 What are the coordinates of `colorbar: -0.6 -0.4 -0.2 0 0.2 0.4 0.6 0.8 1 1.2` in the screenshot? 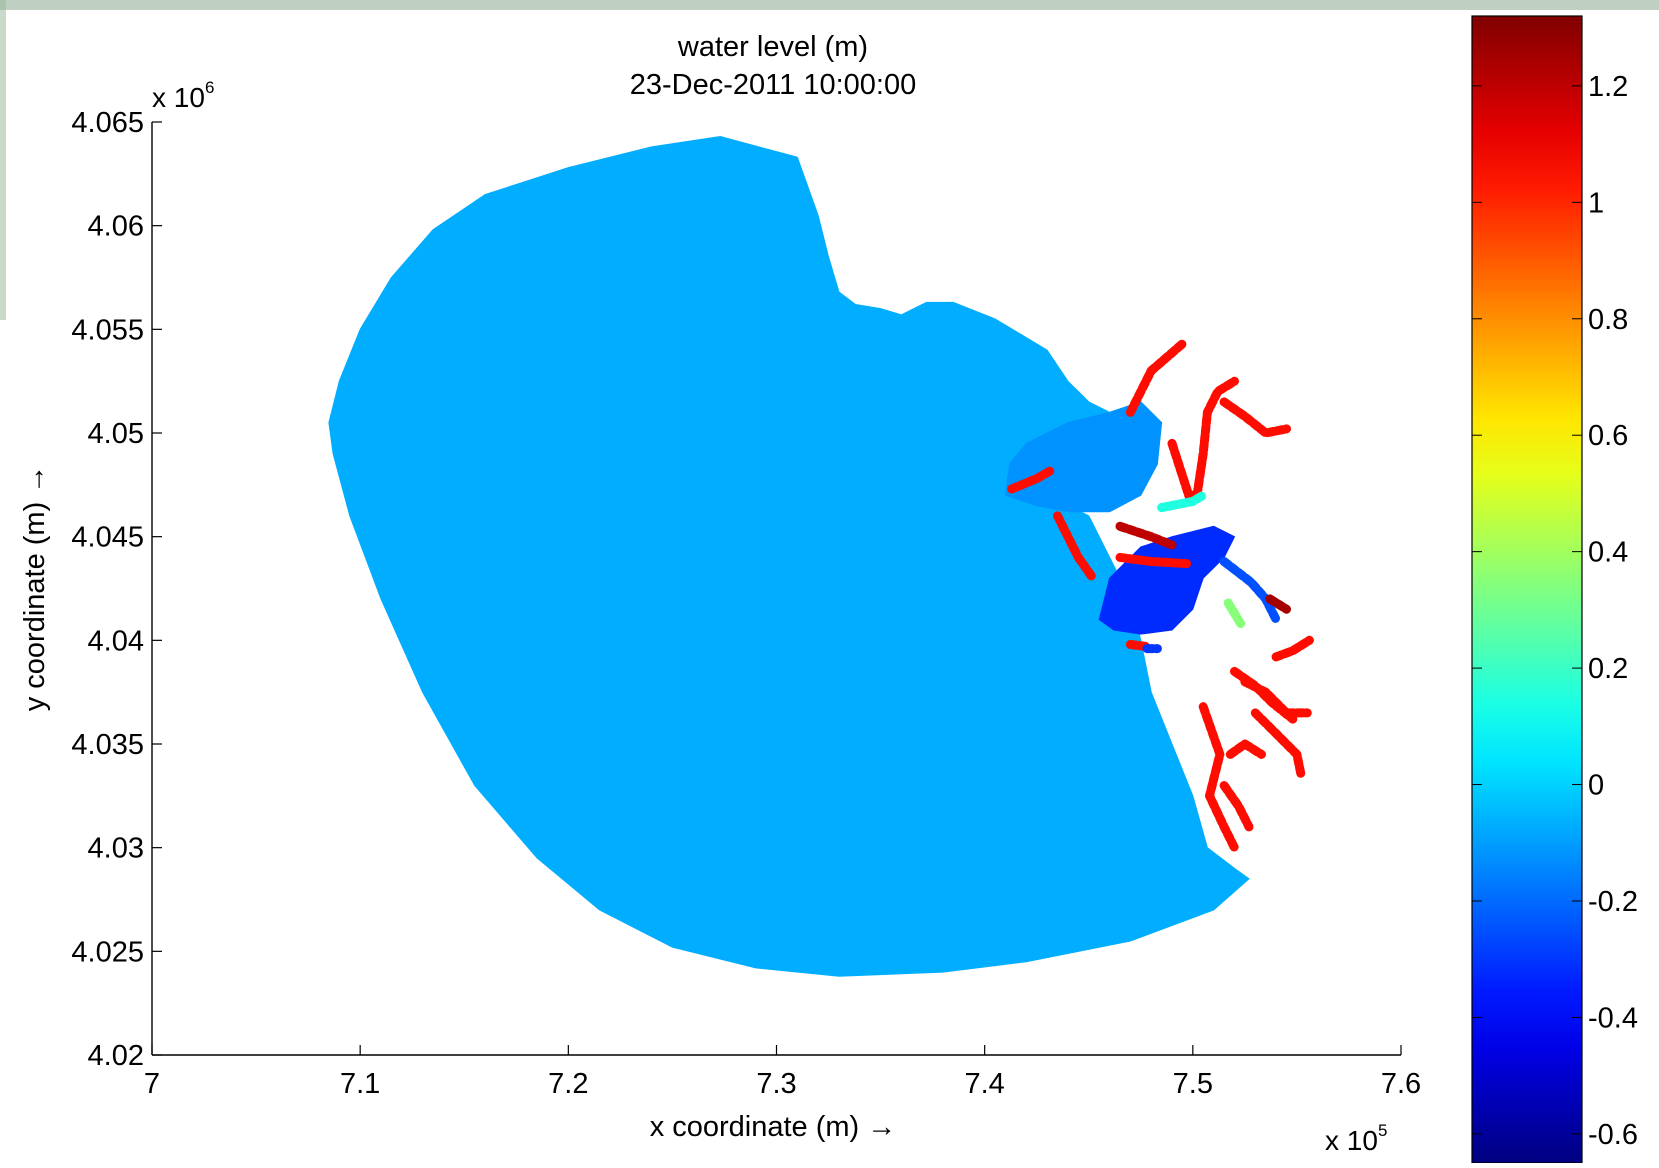 It's located at (1554, 589).